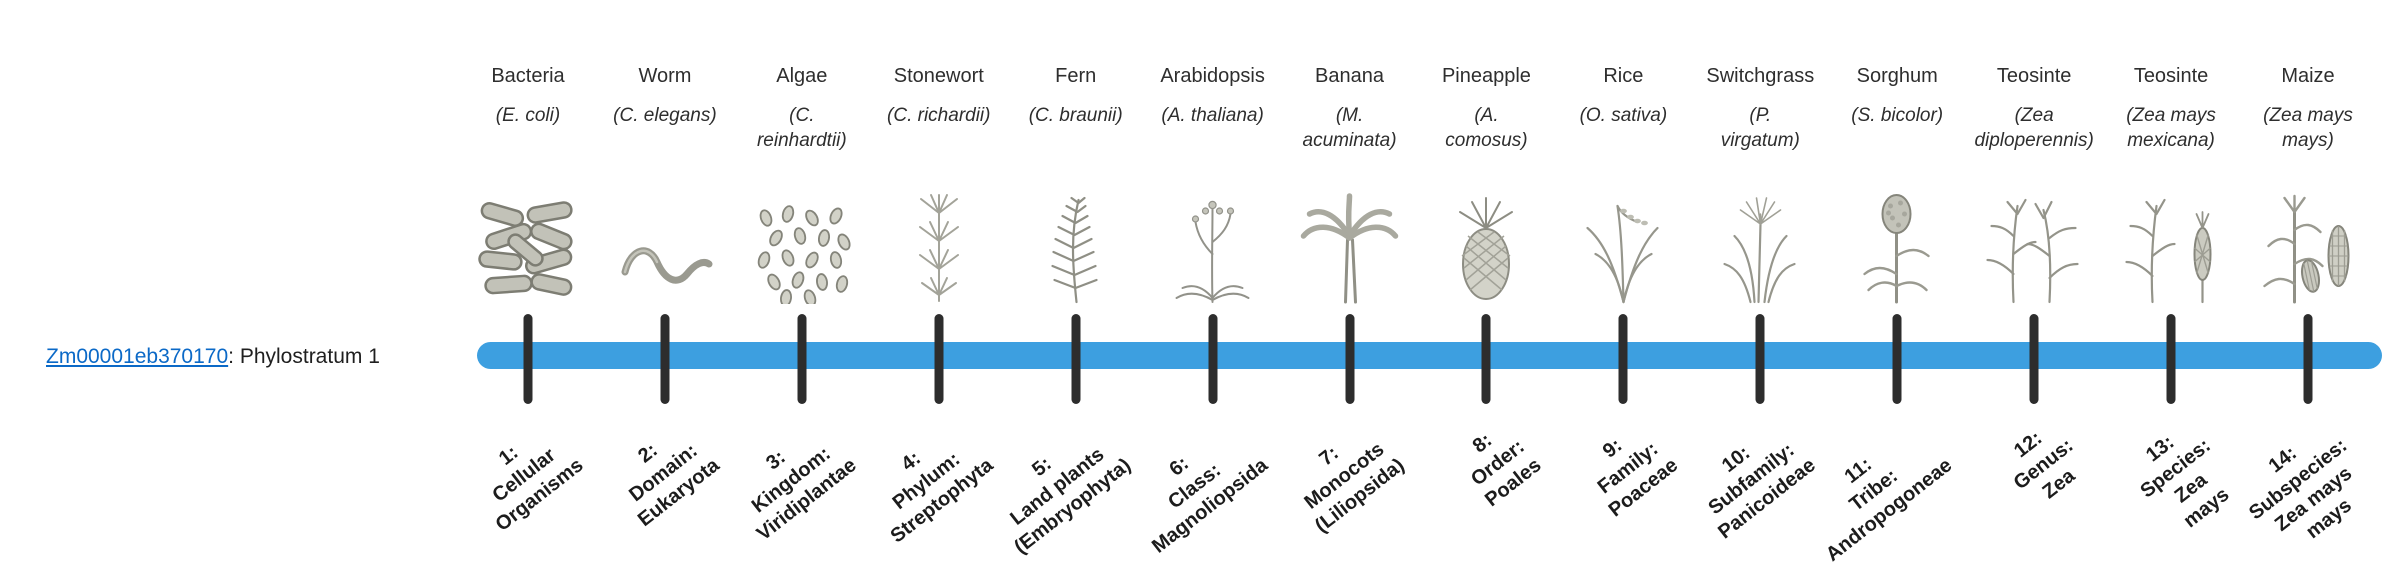 Image resolution: width=2400 pixels, height=580 pixels. I want to click on teosinte-diploperennis-illustration, so click(2034, 248).